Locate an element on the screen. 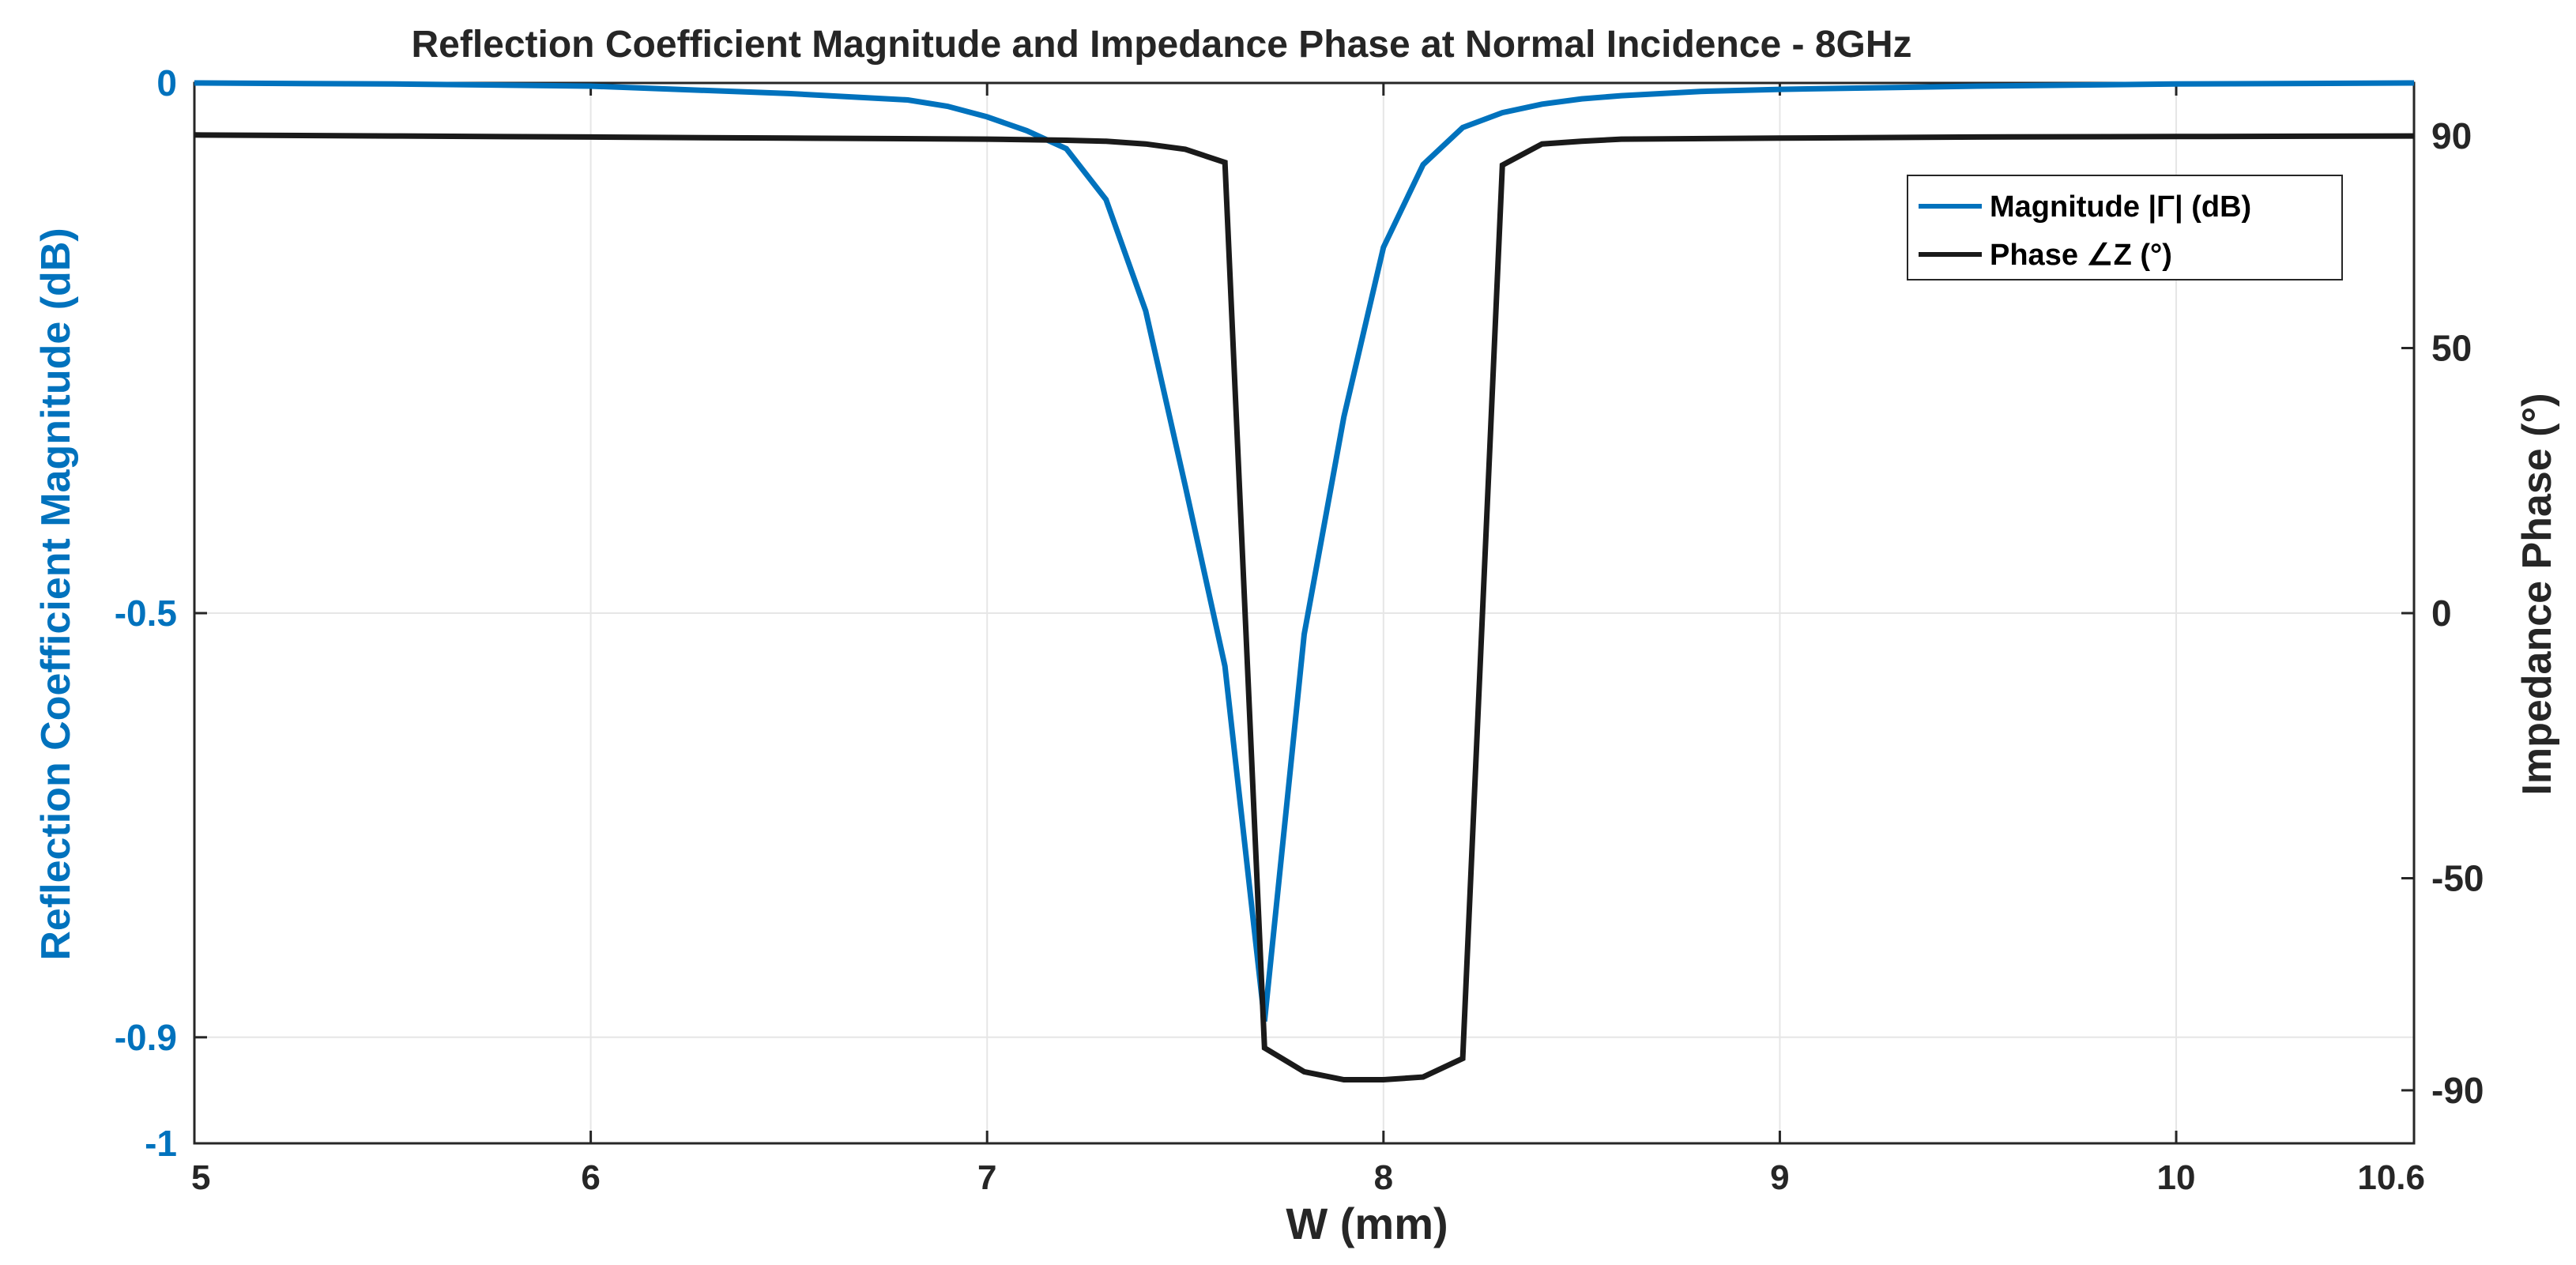 Image resolution: width=2576 pixels, height=1265 pixels. left-y-tick-label: -0.5 is located at coordinates (146, 613).